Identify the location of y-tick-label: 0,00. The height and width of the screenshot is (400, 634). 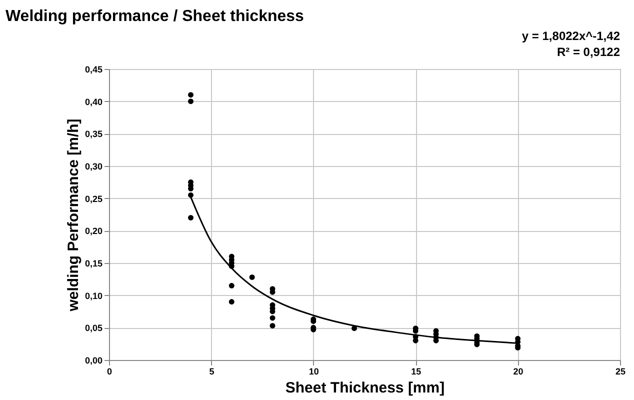
(93, 361).